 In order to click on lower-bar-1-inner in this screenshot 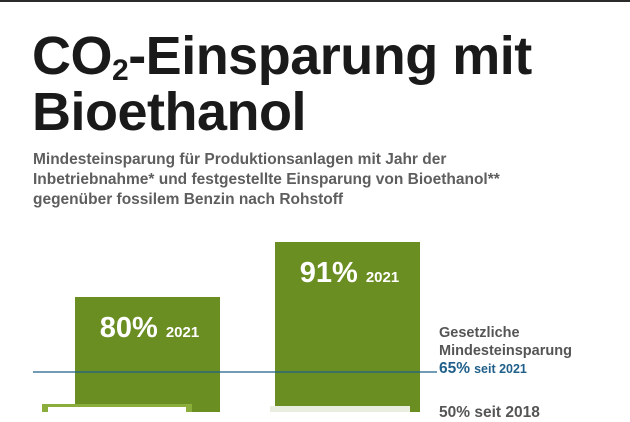, I will do `click(117, 409)`.